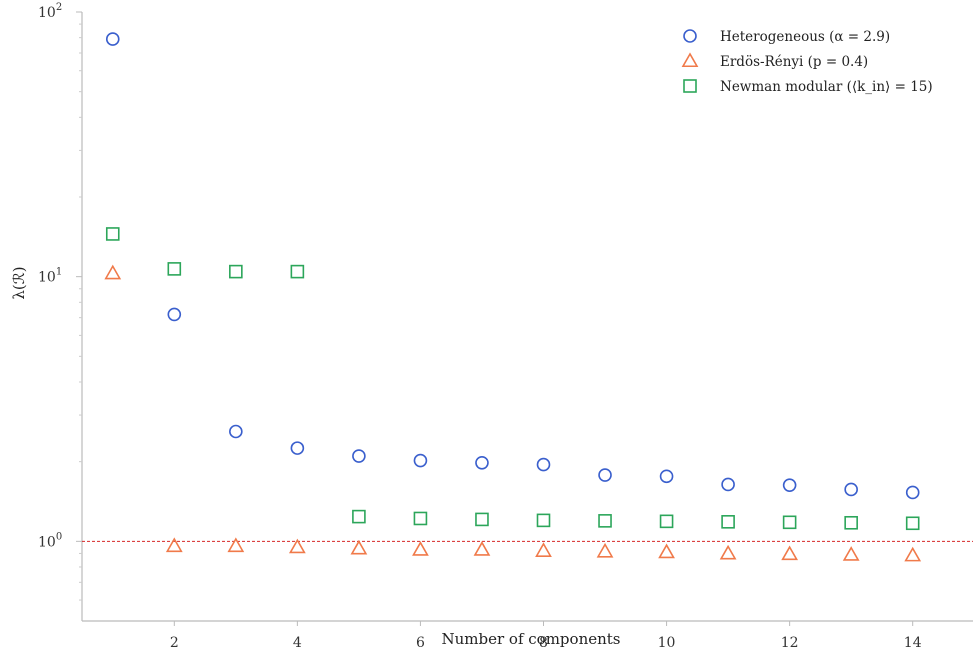 The image size is (973, 653). I want to click on y-tick-exponent: 0, so click(59, 536).